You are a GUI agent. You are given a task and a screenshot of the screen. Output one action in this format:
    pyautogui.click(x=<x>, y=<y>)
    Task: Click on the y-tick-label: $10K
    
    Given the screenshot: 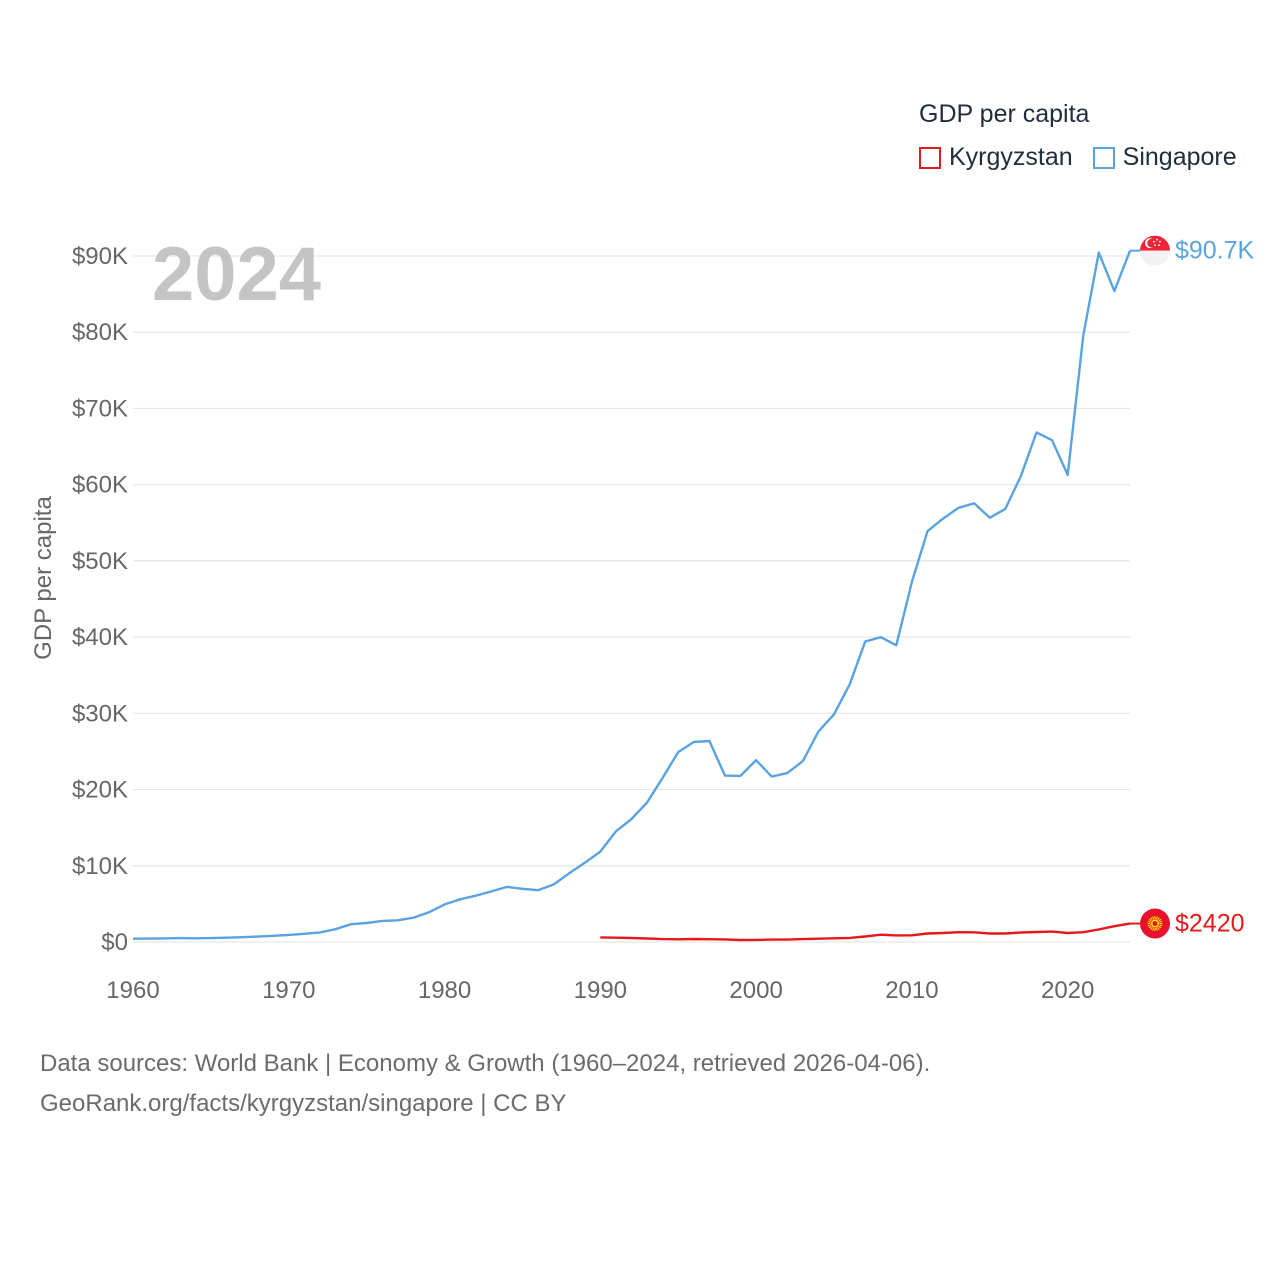 What is the action you would take?
    pyautogui.click(x=100, y=866)
    